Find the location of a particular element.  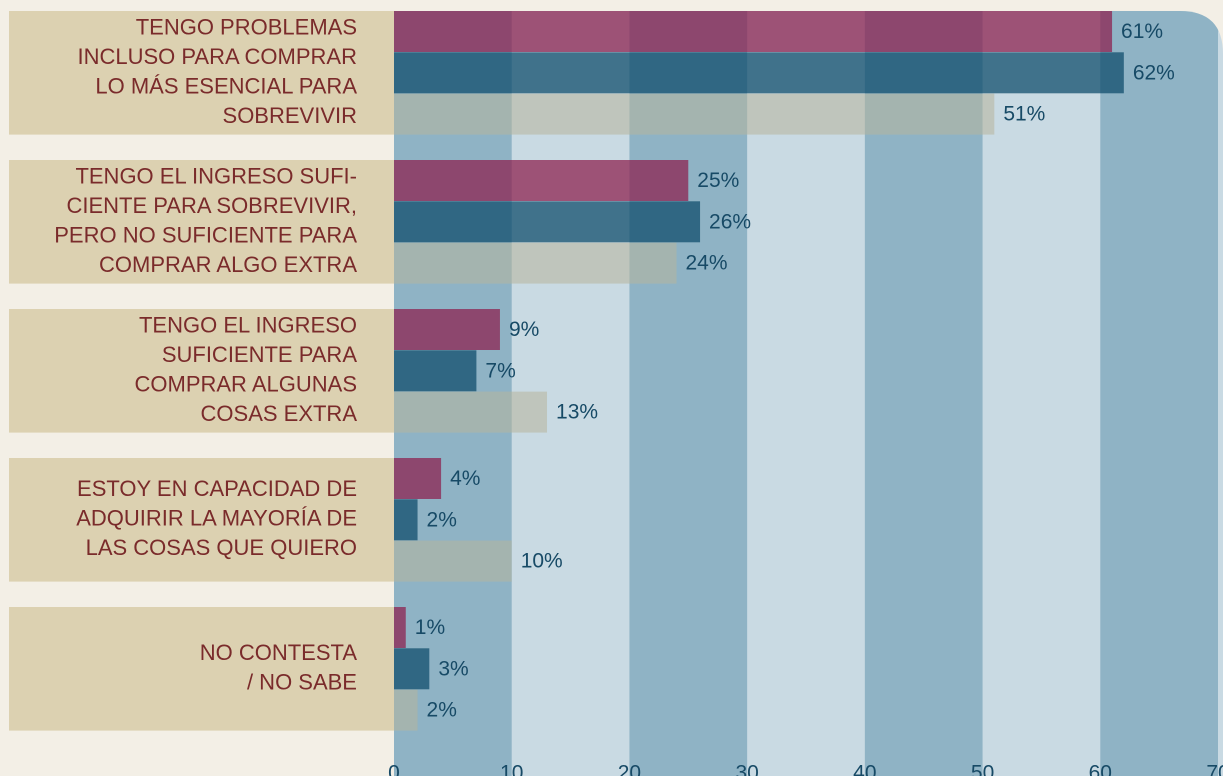

category-label: ADQUIRIR LA MAYORÍA DE is located at coordinates (216, 518).